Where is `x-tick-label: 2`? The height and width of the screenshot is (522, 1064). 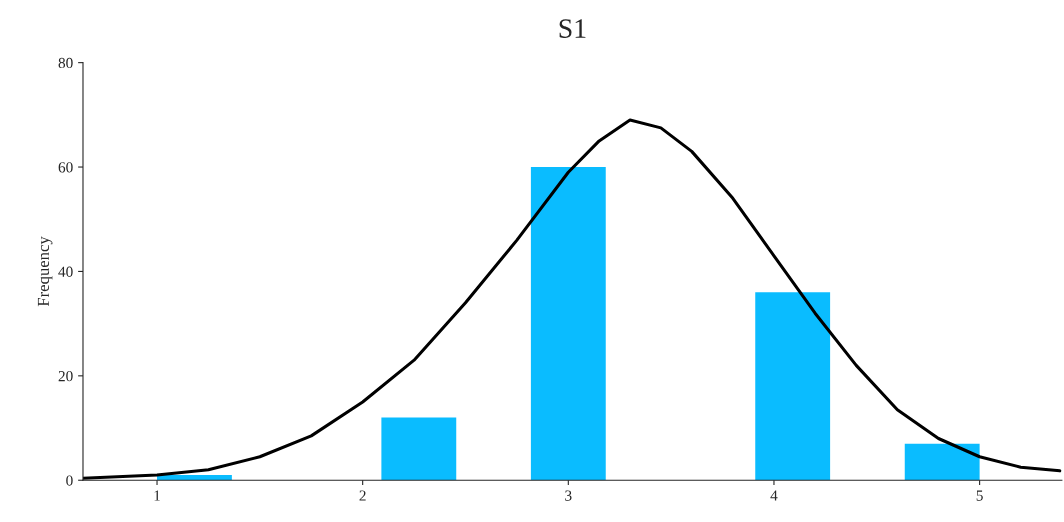
x-tick-label: 2 is located at coordinates (362, 495).